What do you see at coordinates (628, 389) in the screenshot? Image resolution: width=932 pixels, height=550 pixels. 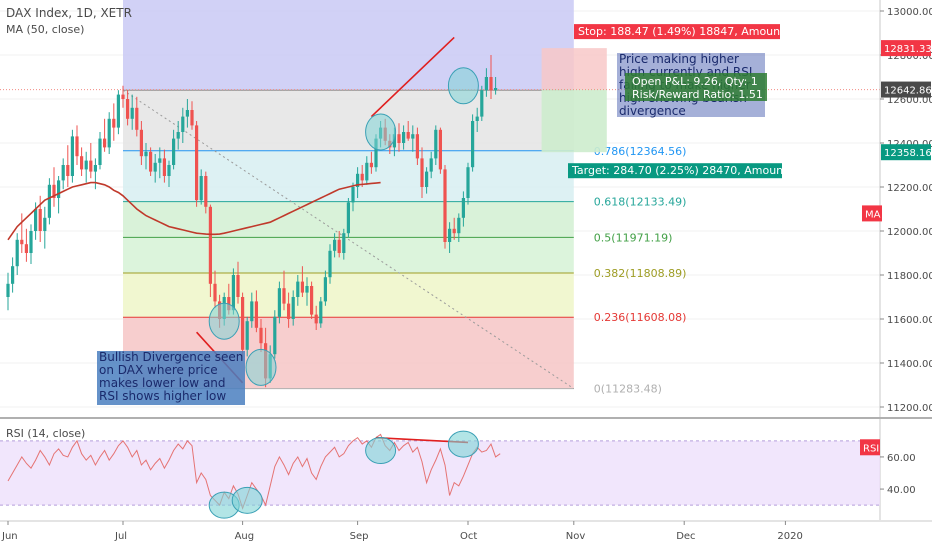 I see `fib-level-label: 0(11283.48)` at bounding box center [628, 389].